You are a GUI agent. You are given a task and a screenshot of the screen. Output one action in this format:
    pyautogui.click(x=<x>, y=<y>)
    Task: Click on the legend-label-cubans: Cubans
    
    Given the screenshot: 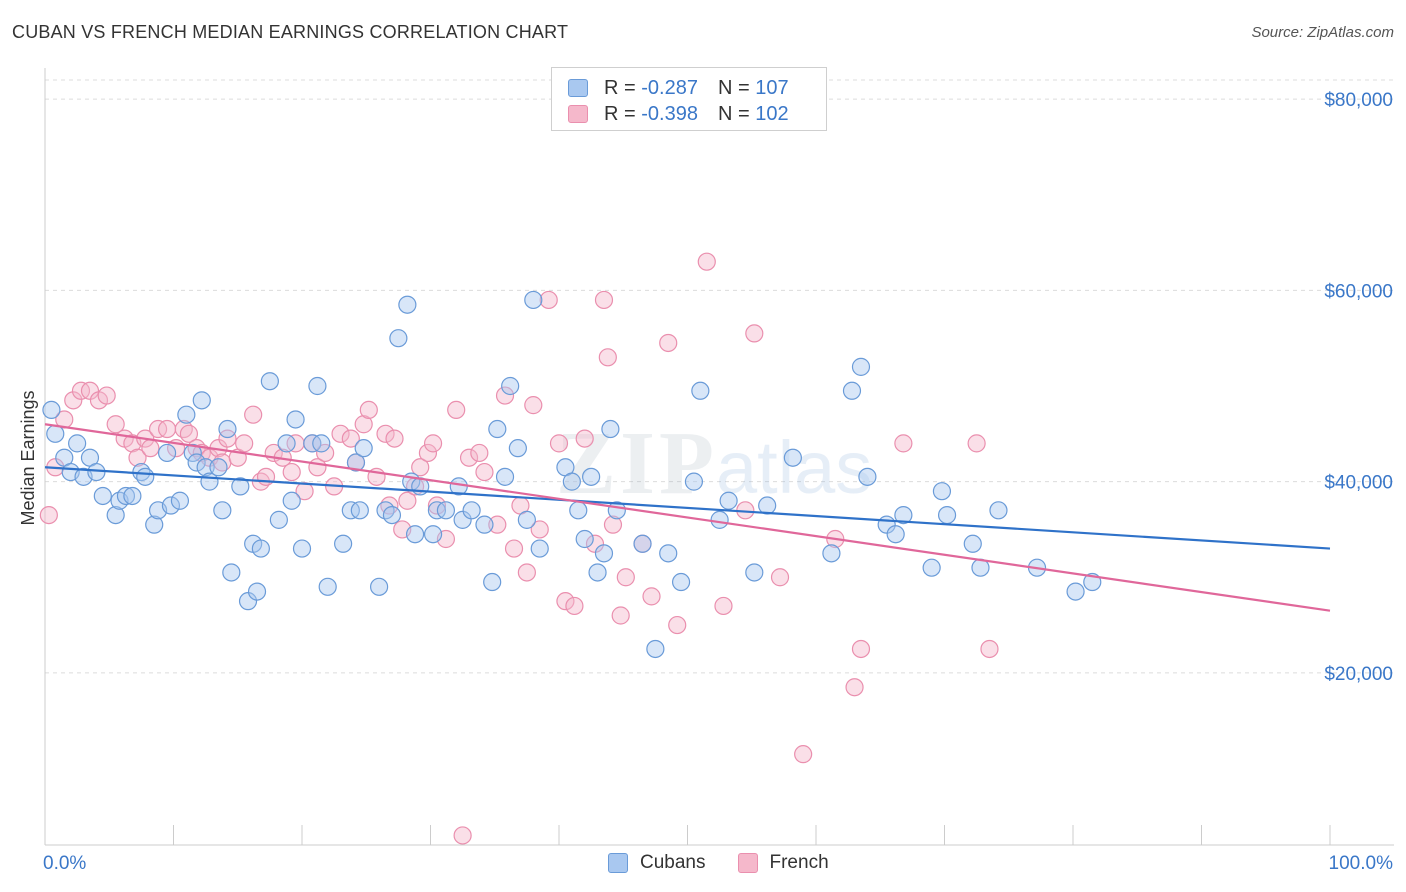 What is the action you would take?
    pyautogui.click(x=673, y=862)
    